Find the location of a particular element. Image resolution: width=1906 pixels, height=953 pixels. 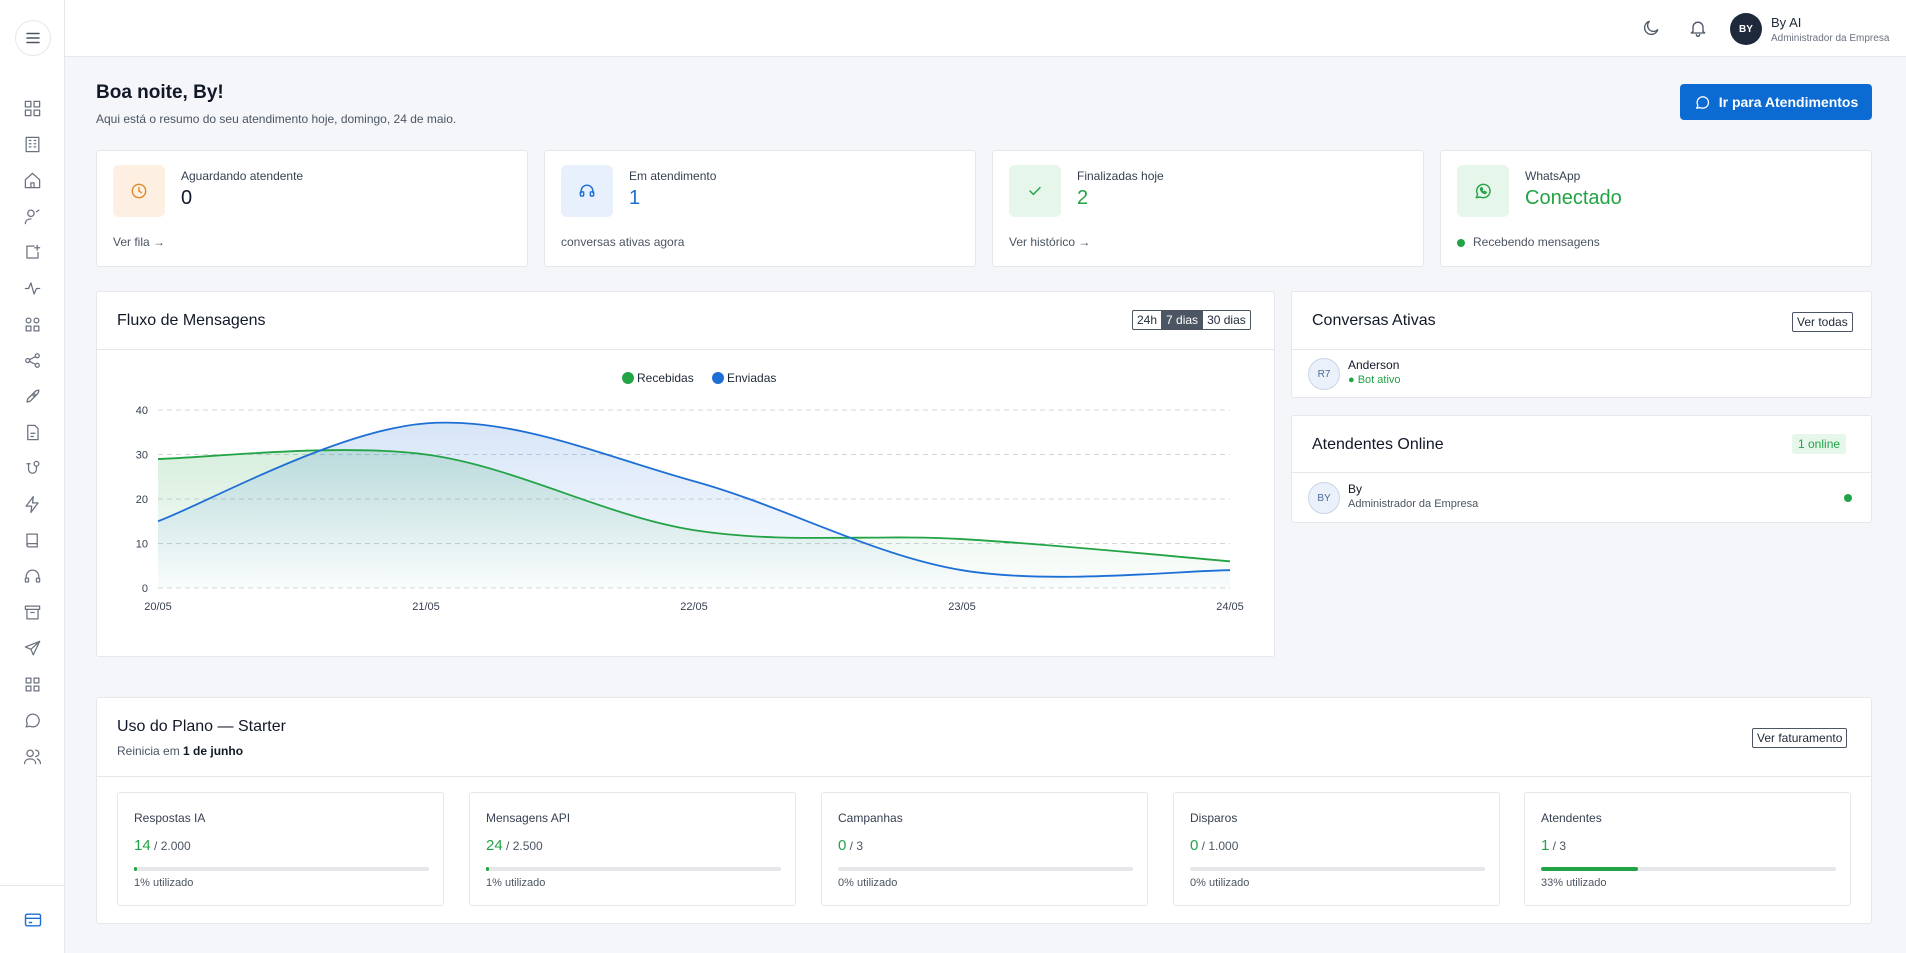

nav-automations is located at coordinates (32, 504).